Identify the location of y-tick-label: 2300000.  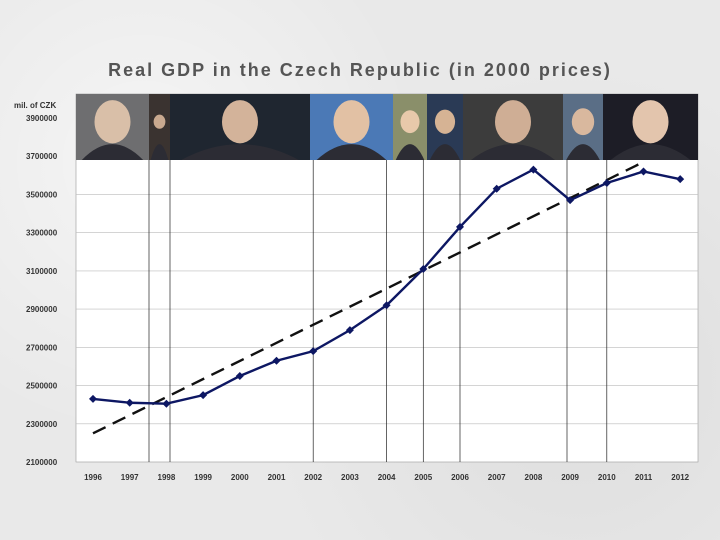
(42, 424).